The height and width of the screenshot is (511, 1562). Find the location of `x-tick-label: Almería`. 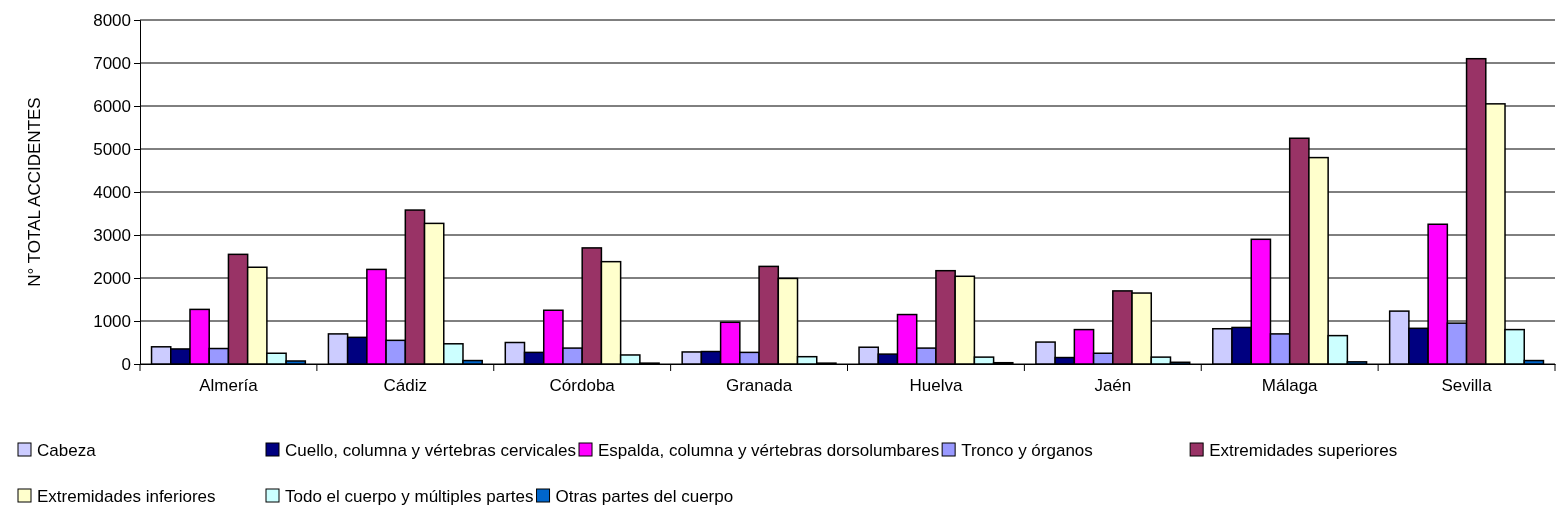

x-tick-label: Almería is located at coordinates (229, 385).